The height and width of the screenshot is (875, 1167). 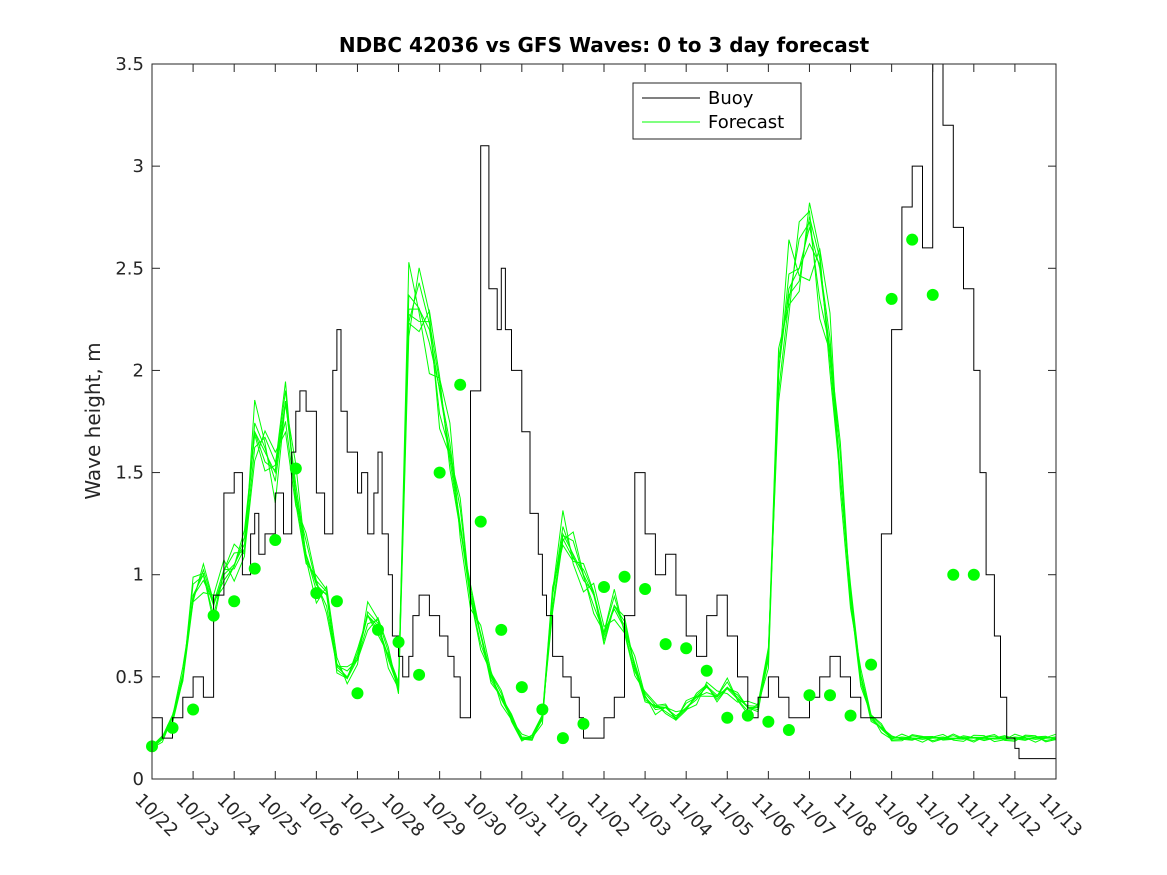 I want to click on legend-forecast-label: Forecast, so click(x=746, y=122).